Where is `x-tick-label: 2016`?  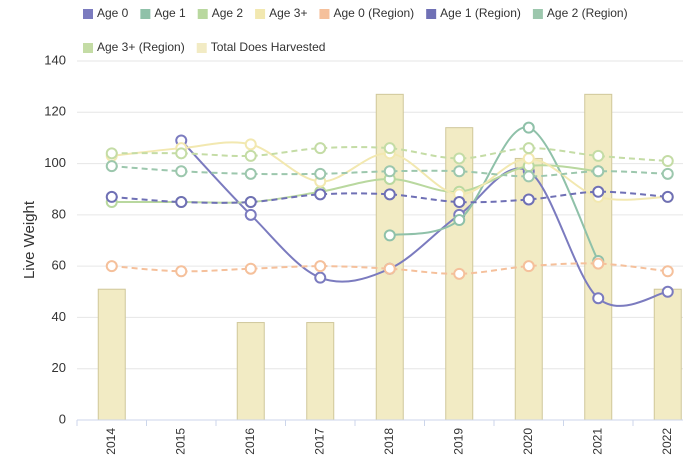
x-tick-label: 2016 is located at coordinates (250, 441).